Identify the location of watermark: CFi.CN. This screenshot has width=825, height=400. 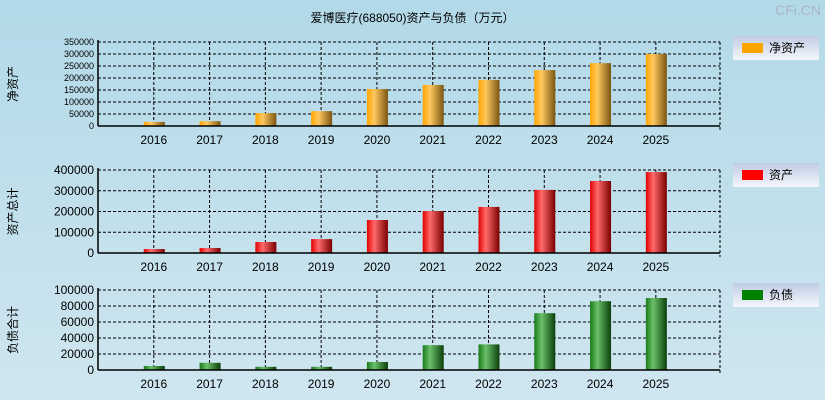
(798, 10).